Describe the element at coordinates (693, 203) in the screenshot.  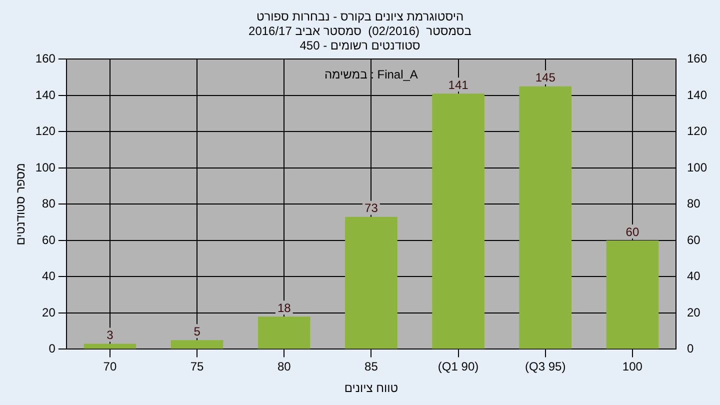
I see `y2-tick-label: 80` at that location.